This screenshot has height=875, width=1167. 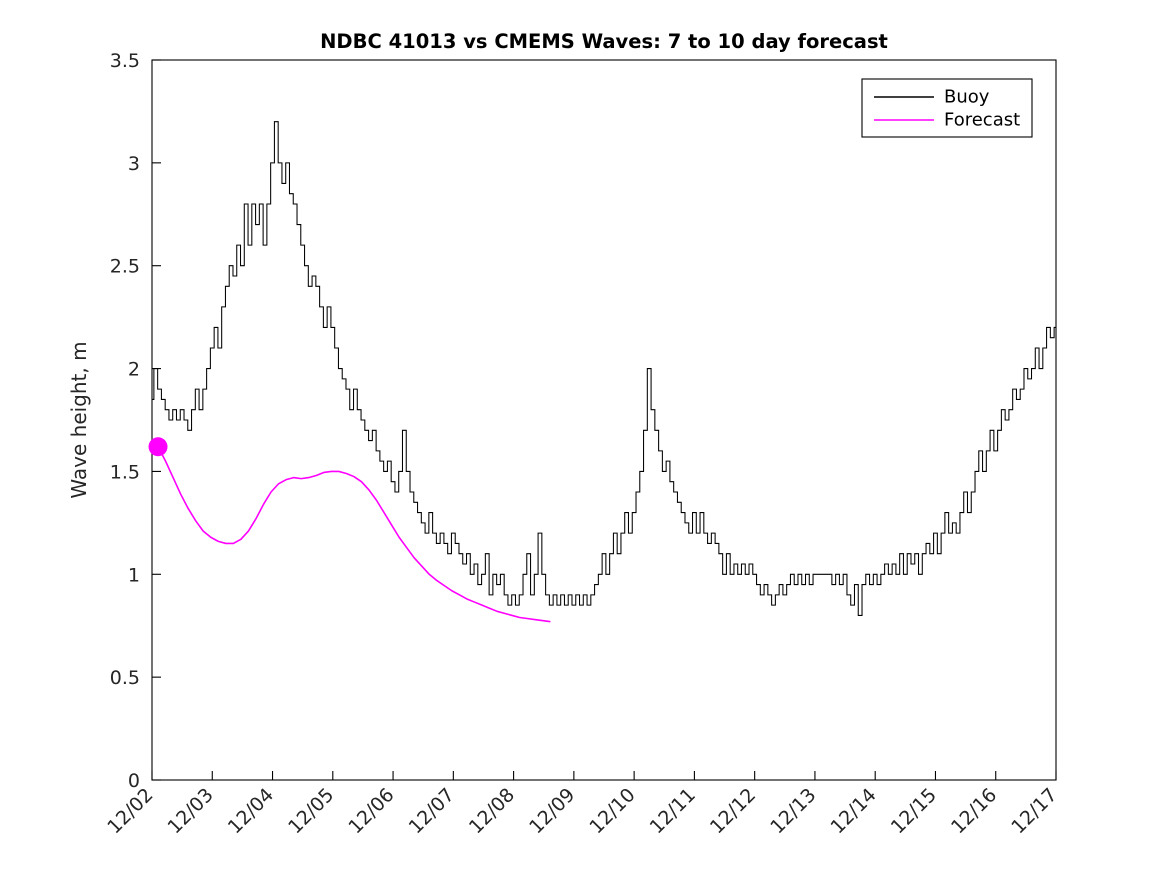 I want to click on y-axis-label: Wave height, m, so click(x=79, y=419).